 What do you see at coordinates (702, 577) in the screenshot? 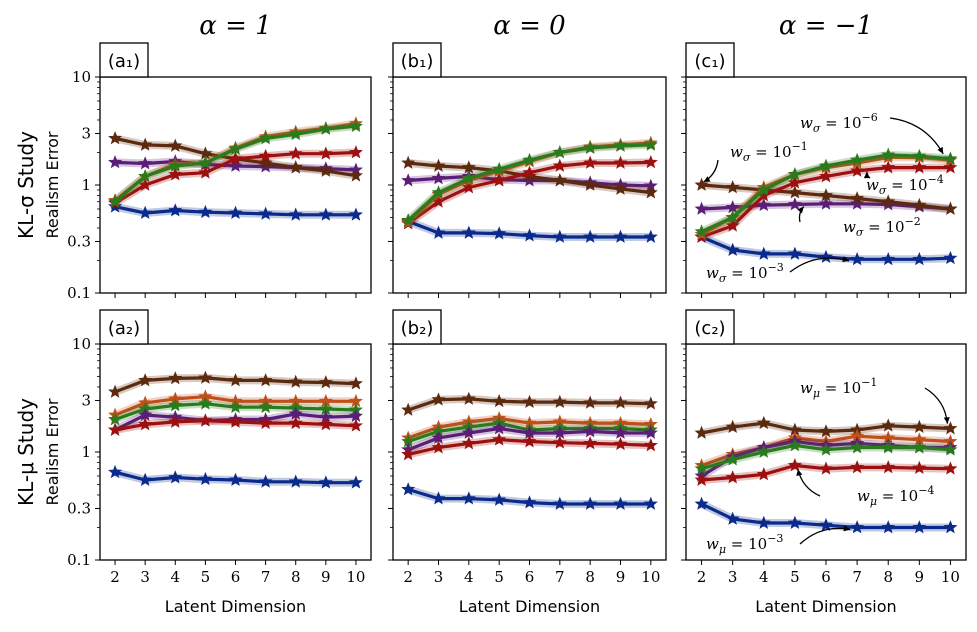
I see `x-tick-label: 2` at bounding box center [702, 577].